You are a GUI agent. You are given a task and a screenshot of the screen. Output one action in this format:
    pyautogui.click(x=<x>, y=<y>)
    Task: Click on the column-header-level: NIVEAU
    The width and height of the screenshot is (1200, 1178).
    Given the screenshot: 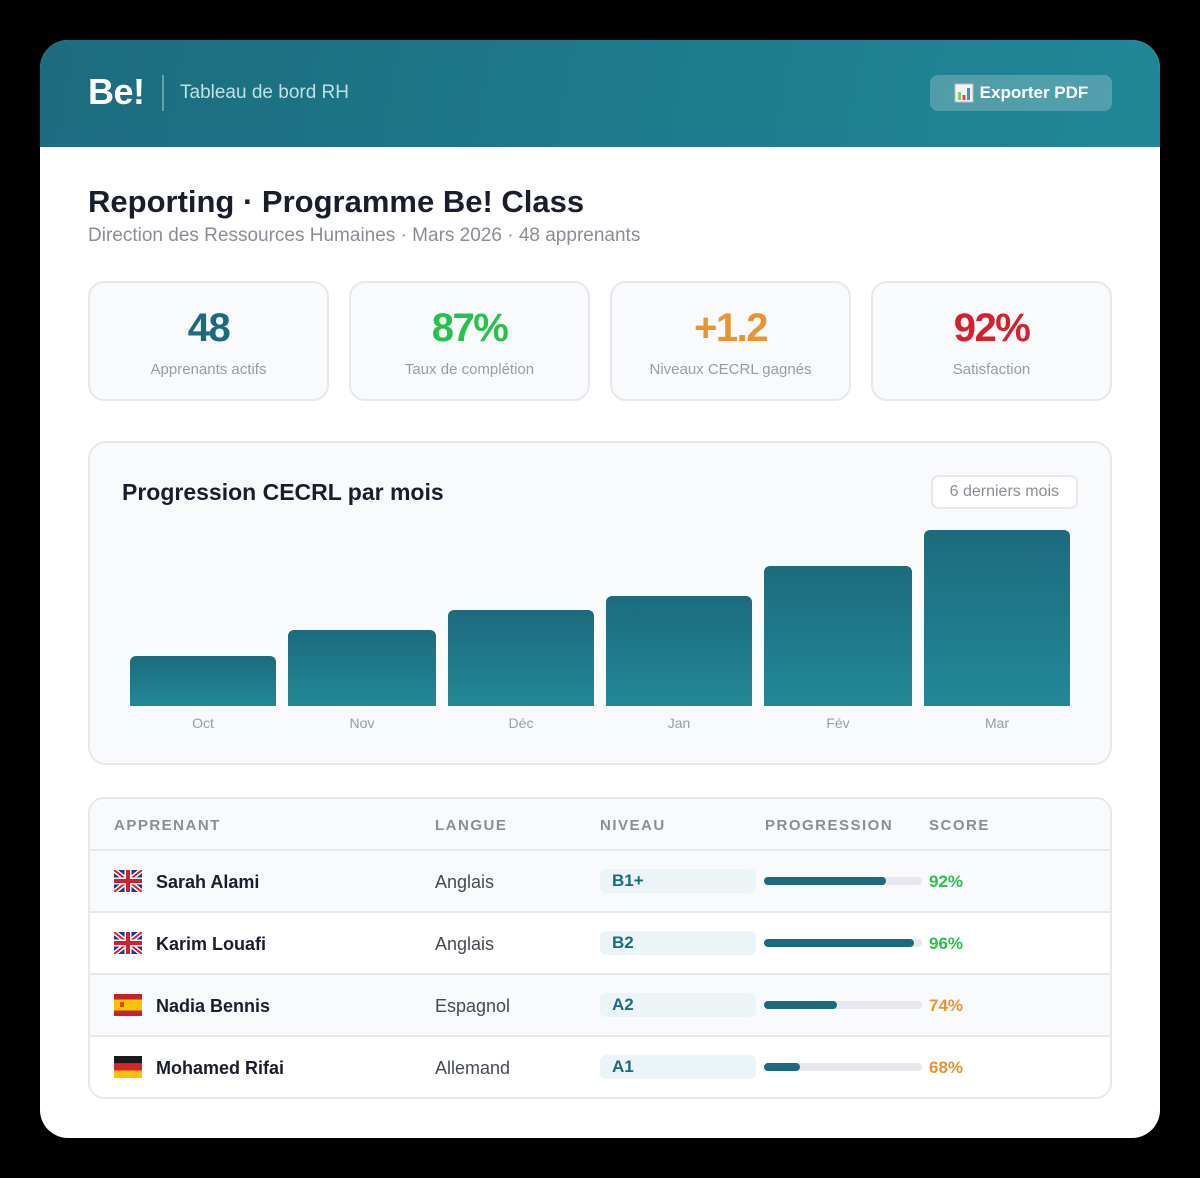 What is the action you would take?
    pyautogui.click(x=633, y=825)
    